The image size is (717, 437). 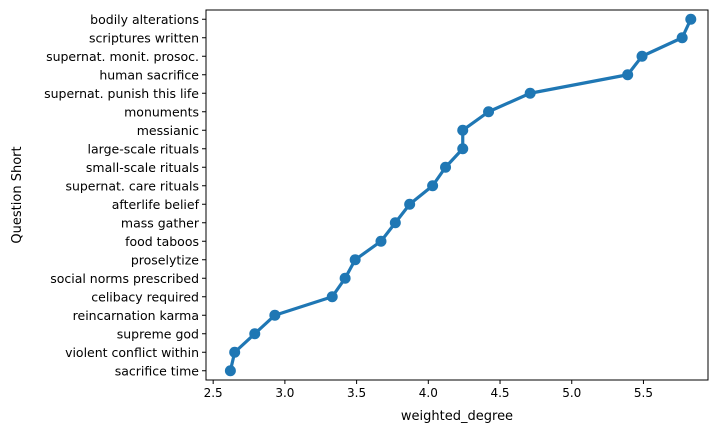 I want to click on y-tick-label: human sacrifice, so click(x=149, y=74).